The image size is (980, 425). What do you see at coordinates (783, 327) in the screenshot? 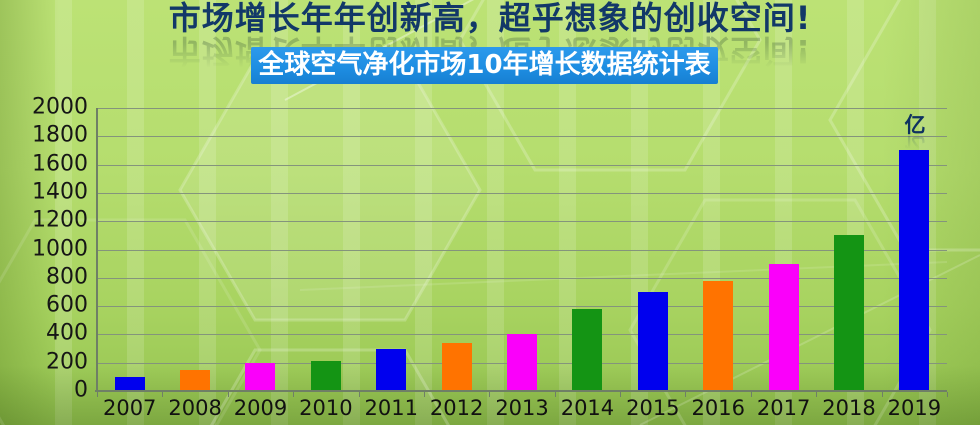
I see `bar-2017` at bounding box center [783, 327].